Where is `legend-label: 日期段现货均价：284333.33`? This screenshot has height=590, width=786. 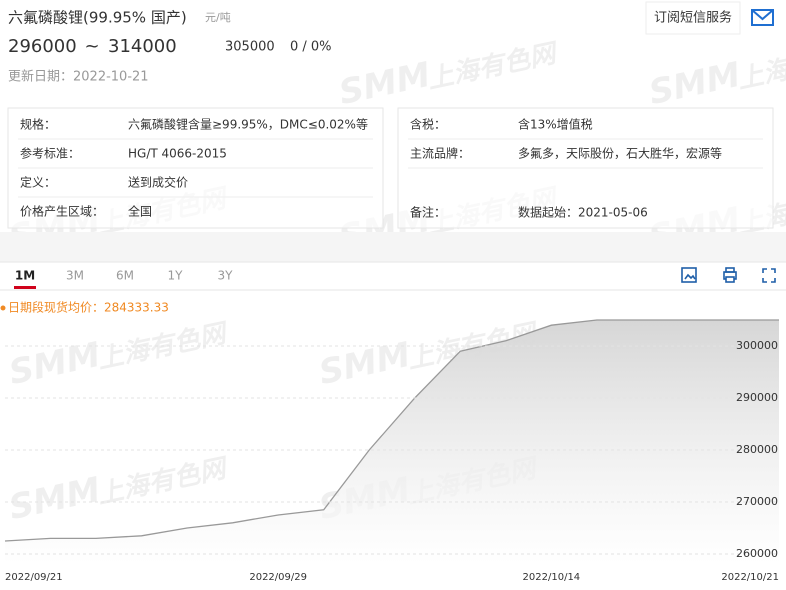
legend-label: 日期段现货均价：284333.33 is located at coordinates (88, 307).